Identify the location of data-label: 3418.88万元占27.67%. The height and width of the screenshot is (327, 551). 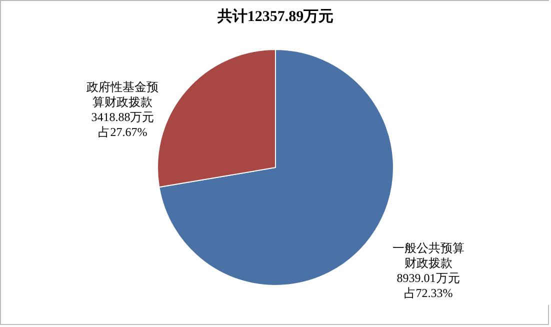
(122, 124).